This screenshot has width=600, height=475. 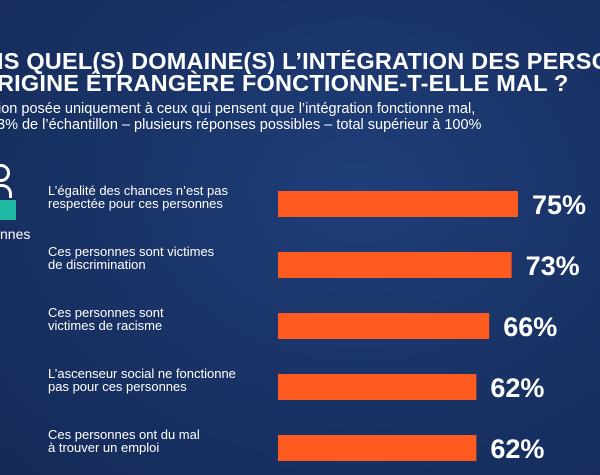 I want to click on persons-label: nnes, so click(x=15, y=234).